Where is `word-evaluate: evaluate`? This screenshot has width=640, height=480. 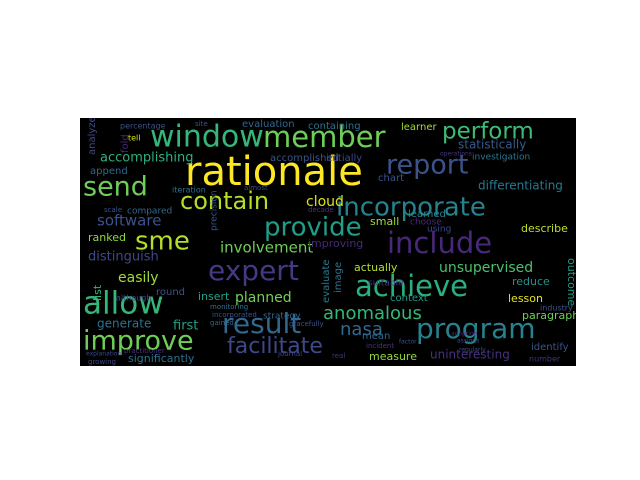 word-evaluate: evaluate is located at coordinates (326, 281).